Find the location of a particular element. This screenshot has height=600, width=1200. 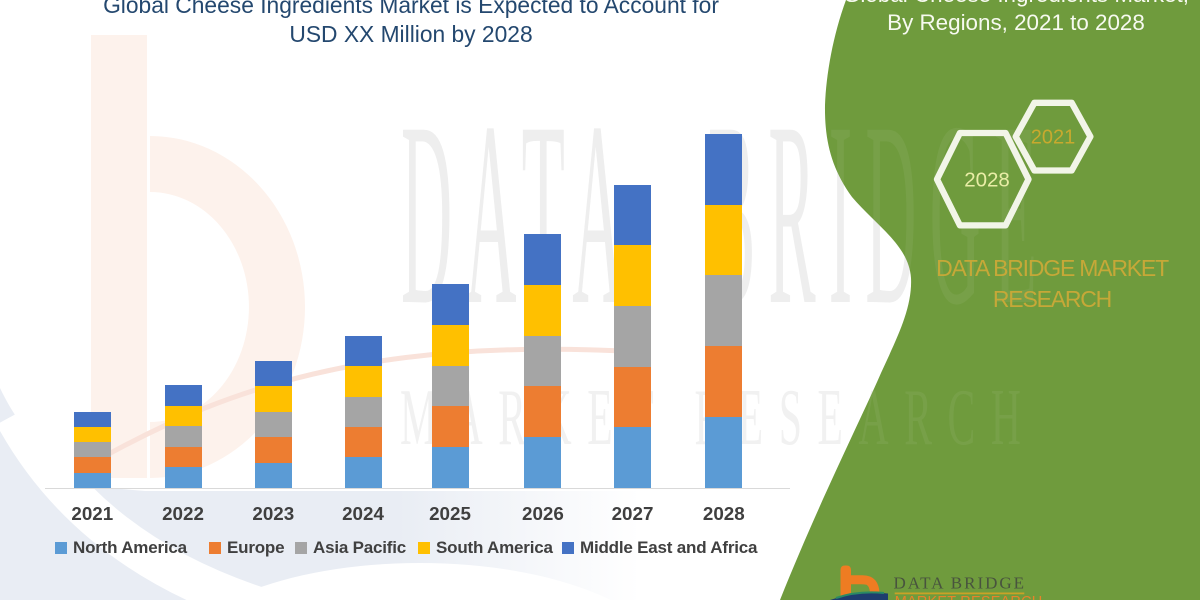

svg-text: 2021 is located at coordinates (1053, 138).